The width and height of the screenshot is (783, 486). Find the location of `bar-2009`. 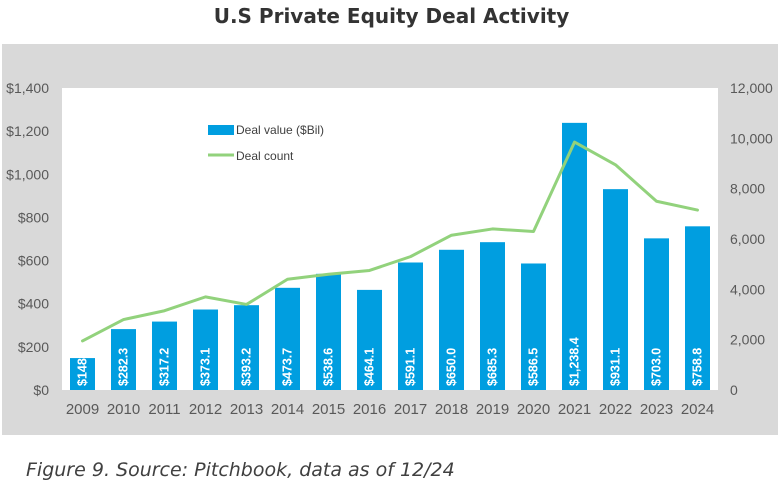

bar-2009 is located at coordinates (82, 374).